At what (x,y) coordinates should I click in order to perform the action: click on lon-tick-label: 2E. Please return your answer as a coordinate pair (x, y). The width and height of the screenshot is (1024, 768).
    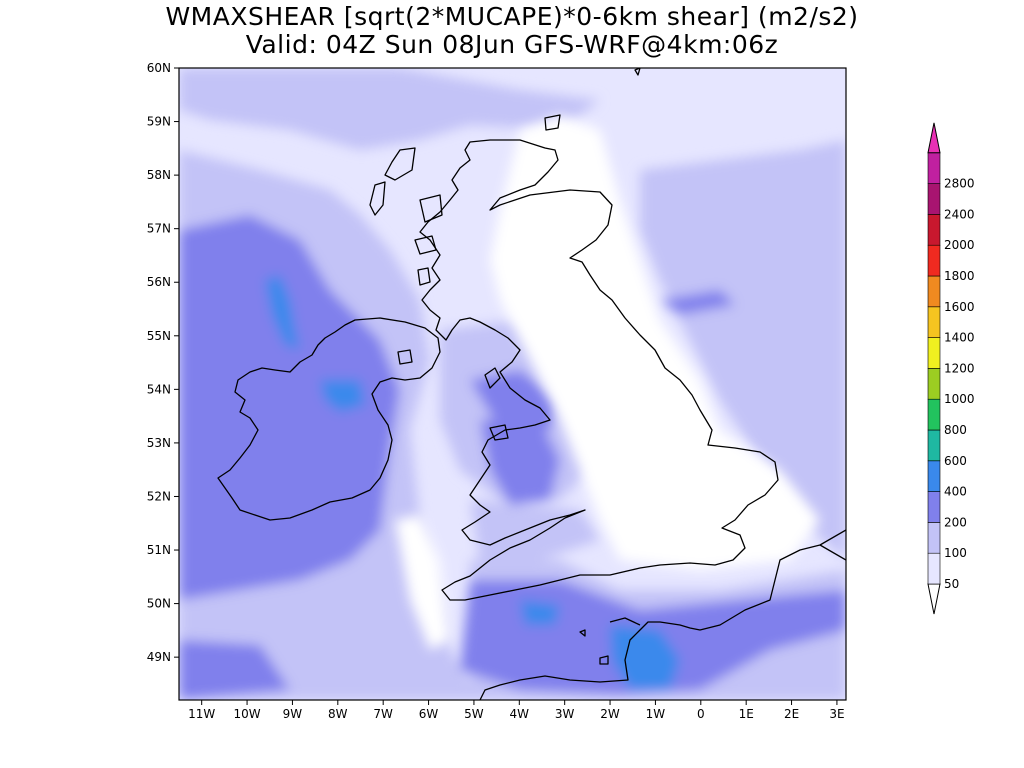
    Looking at the image, I should click on (791, 714).